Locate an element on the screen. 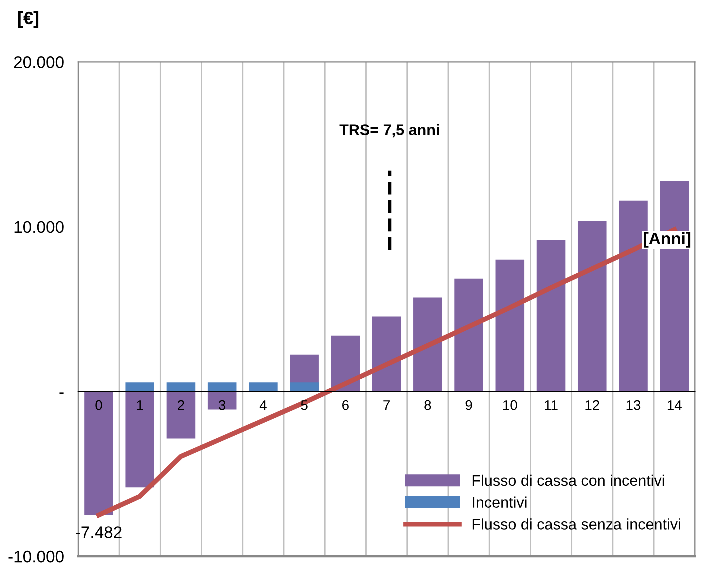 The image size is (713, 565). y-tick-label: -10.000 is located at coordinates (36, 556).